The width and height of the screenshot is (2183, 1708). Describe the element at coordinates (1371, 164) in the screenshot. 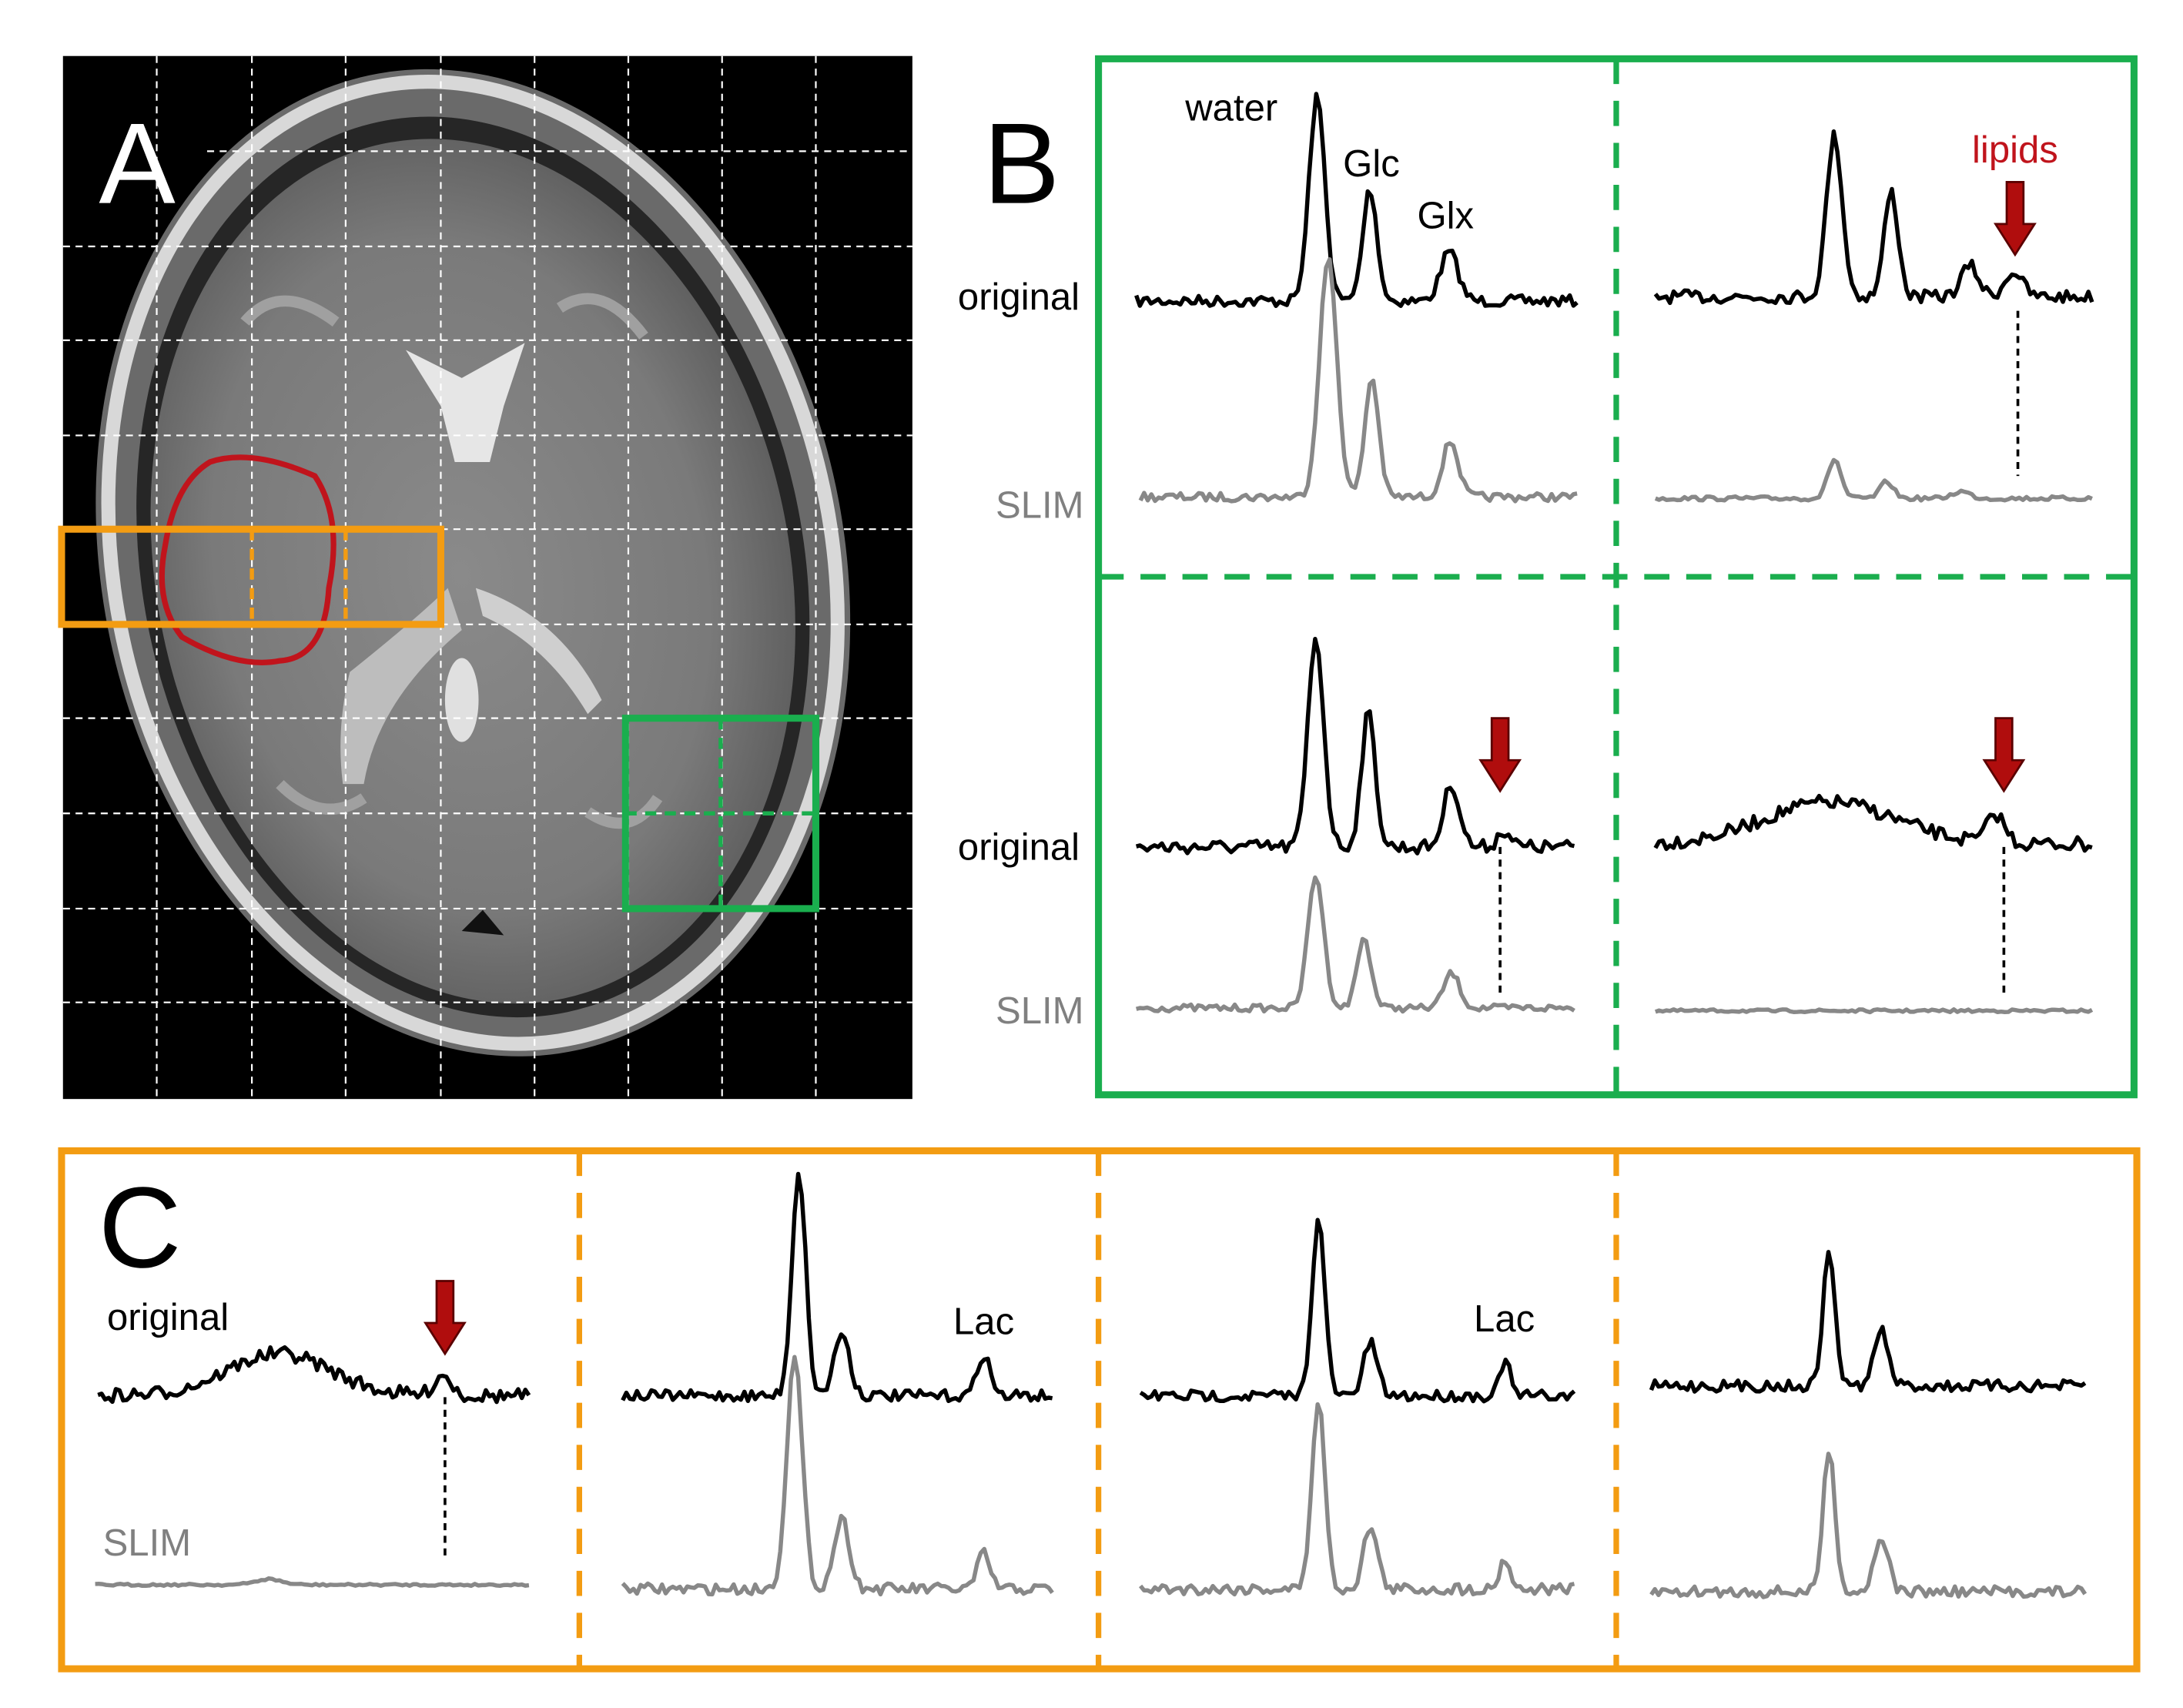

I see `peak-label: Glc` at that location.